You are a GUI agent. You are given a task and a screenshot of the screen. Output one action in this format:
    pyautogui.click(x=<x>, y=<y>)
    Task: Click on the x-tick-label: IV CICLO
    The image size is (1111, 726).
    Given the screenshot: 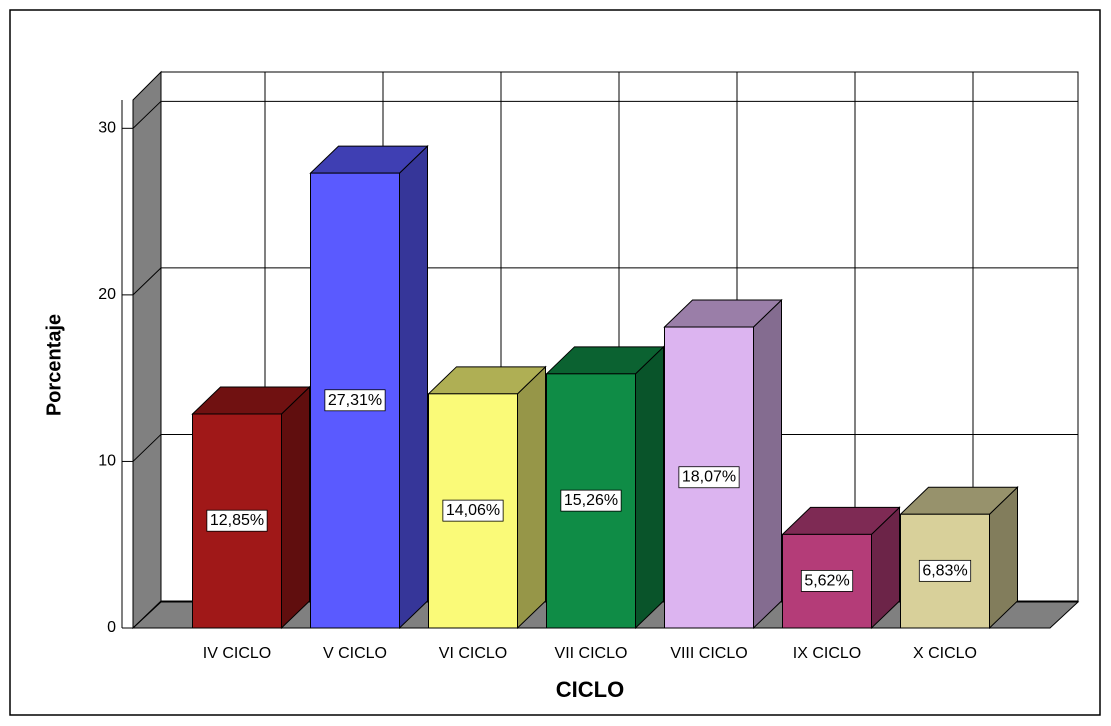 What is the action you would take?
    pyautogui.click(x=237, y=653)
    